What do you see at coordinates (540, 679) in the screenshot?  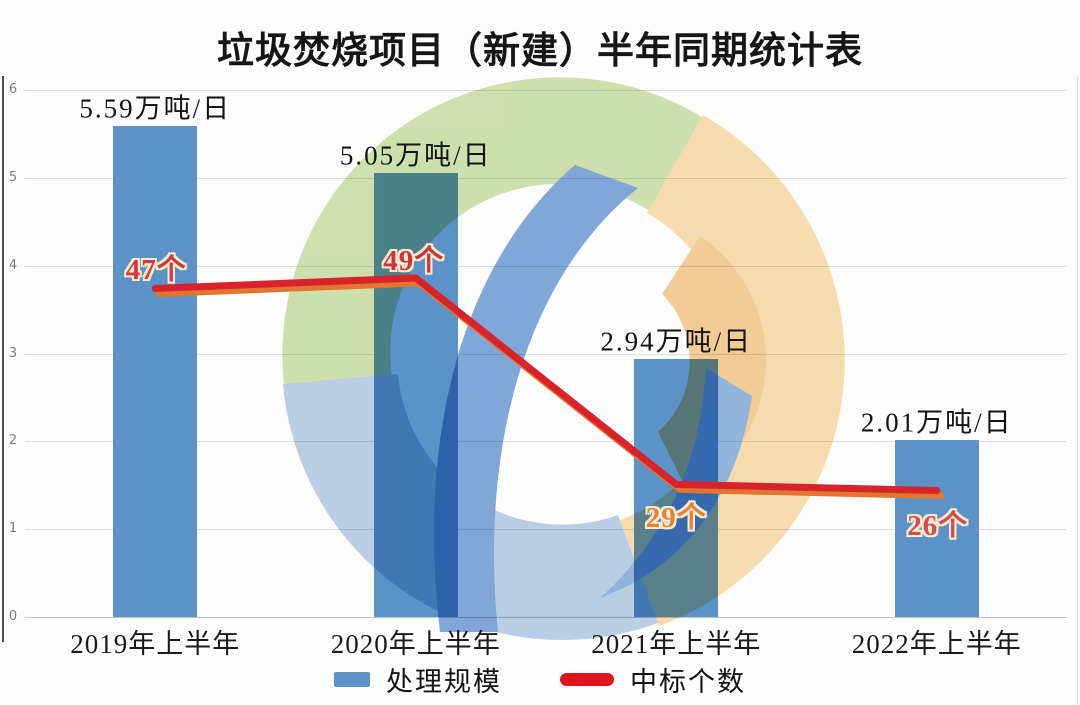 I see `legend: 处理规模 中标个数` at bounding box center [540, 679].